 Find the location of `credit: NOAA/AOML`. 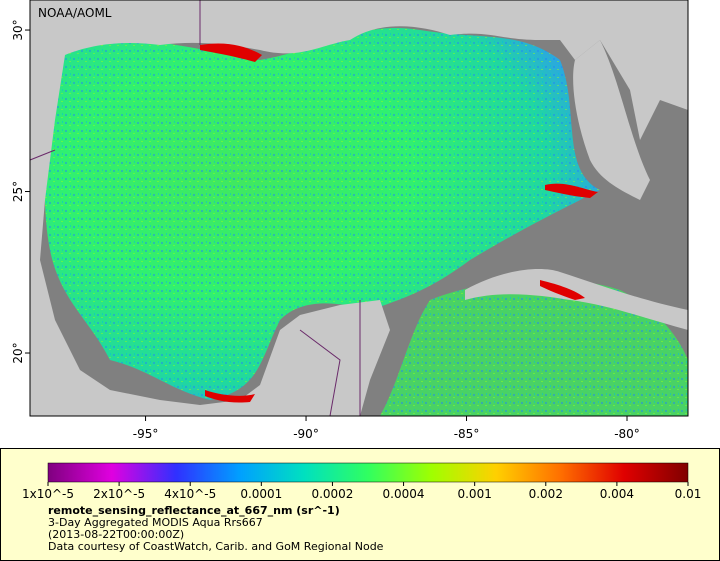

credit: NOAA/AOML is located at coordinates (75, 13).